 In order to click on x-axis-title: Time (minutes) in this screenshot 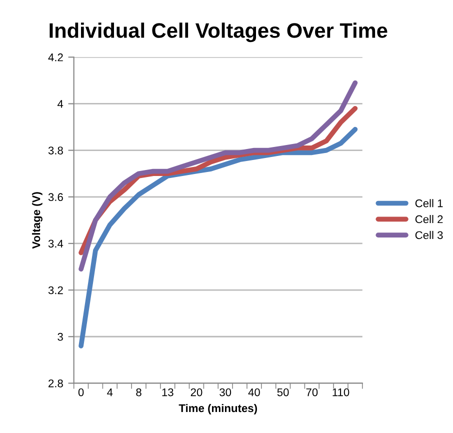, I will do `click(217, 409)`.